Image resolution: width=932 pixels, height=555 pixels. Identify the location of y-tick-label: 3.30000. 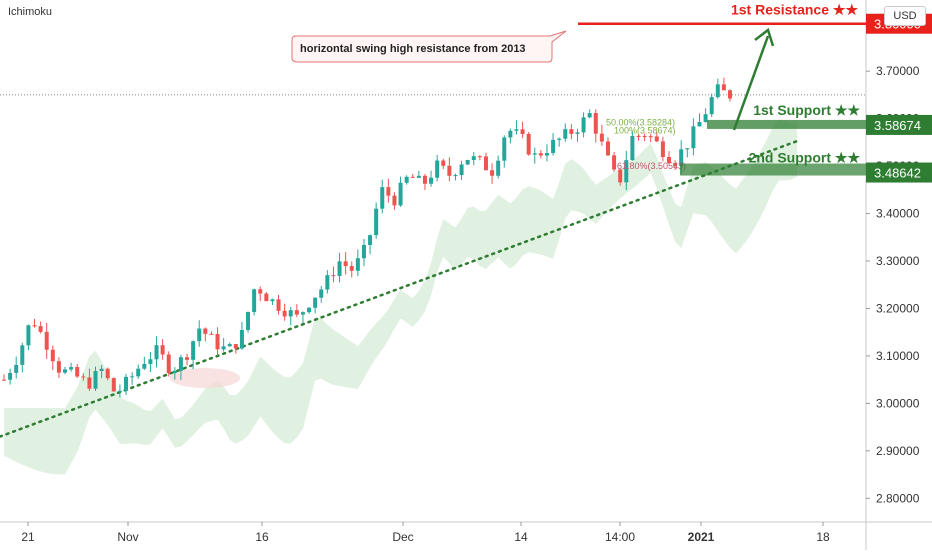
(898, 261).